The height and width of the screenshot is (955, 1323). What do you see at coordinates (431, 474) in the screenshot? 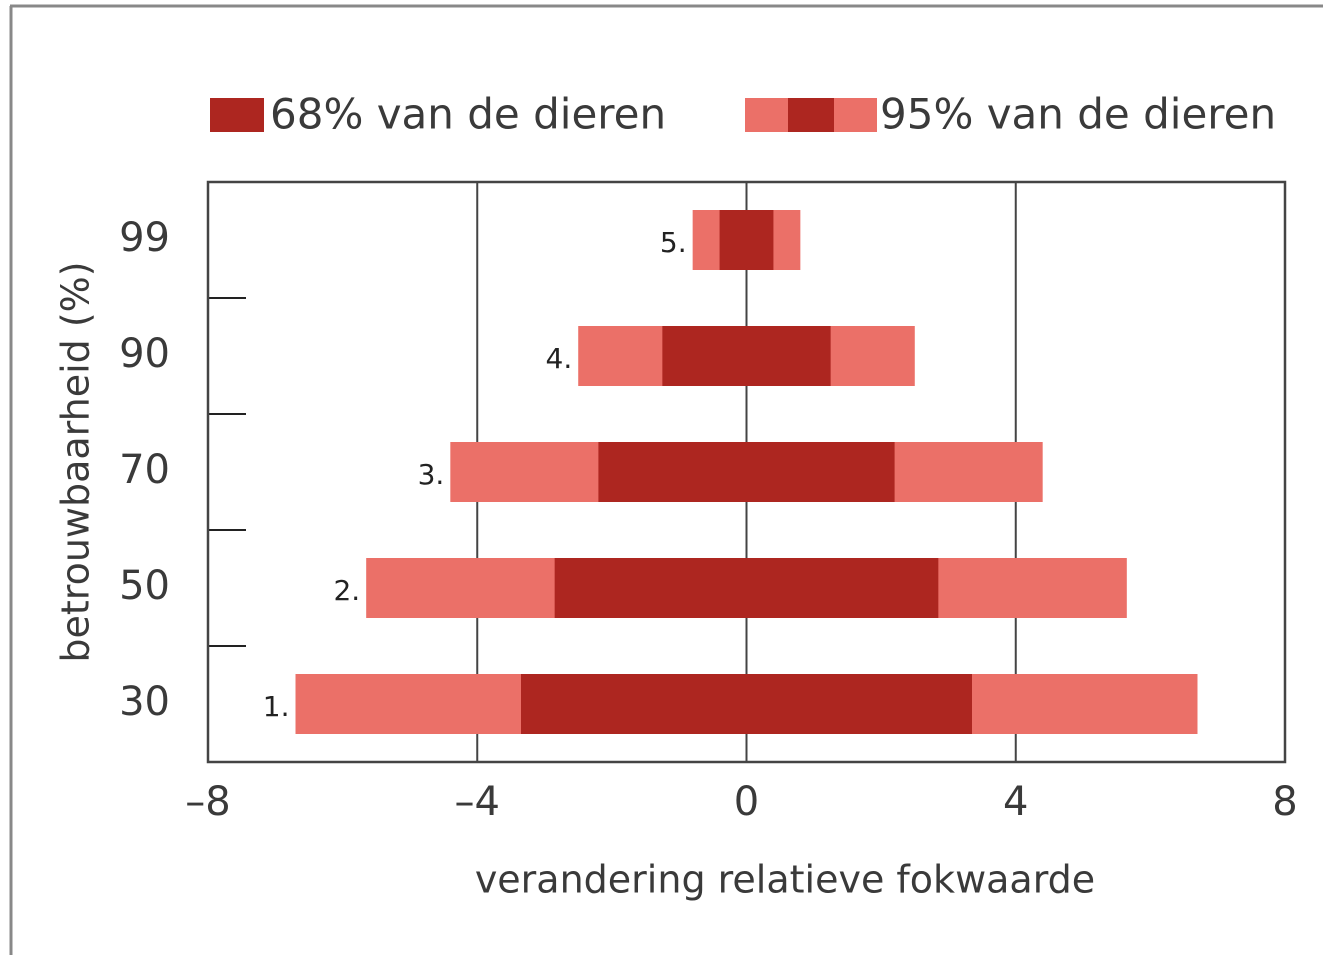
I see `bar-label: 3.` at bounding box center [431, 474].